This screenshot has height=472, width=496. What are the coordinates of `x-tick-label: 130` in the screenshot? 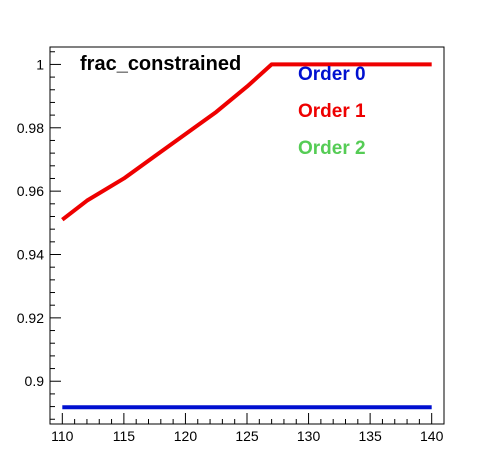 It's located at (309, 436).